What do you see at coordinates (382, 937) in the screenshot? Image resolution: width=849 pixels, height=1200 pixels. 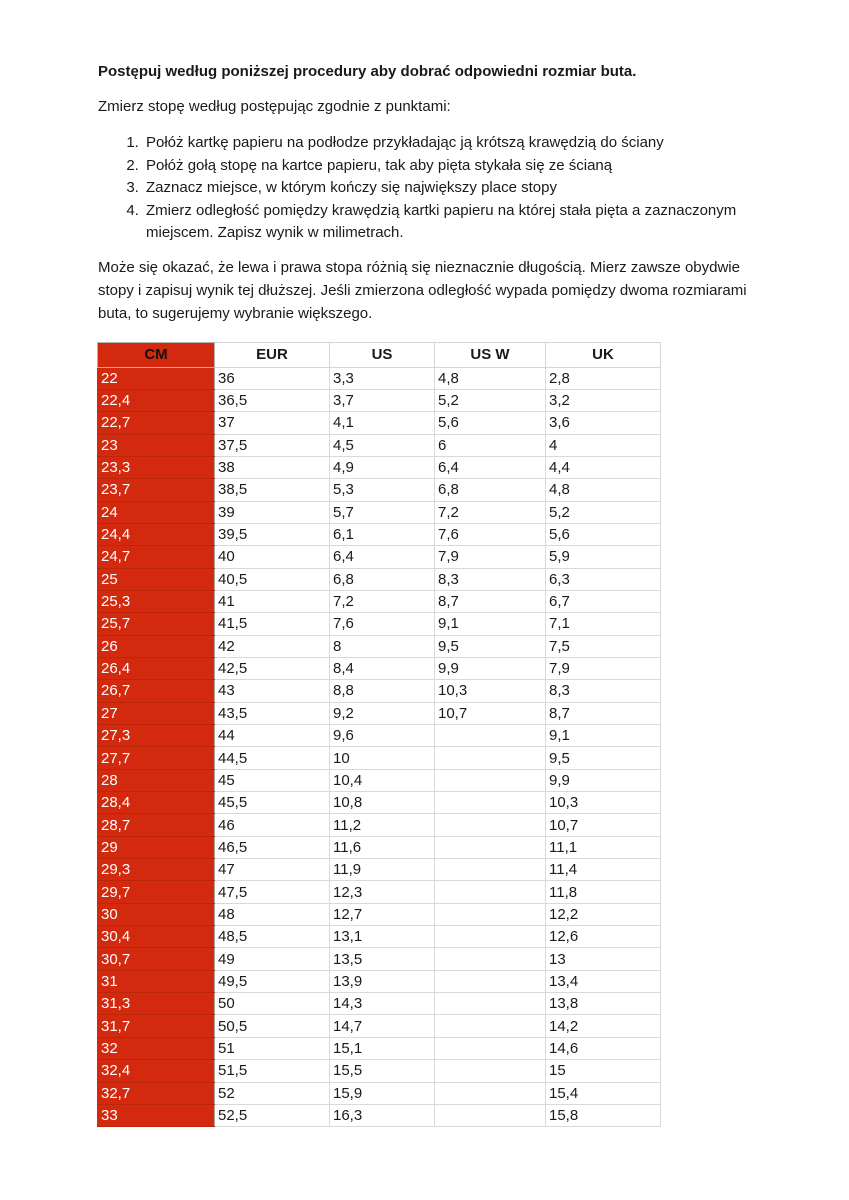 I see `cell-us: 13,1` at bounding box center [382, 937].